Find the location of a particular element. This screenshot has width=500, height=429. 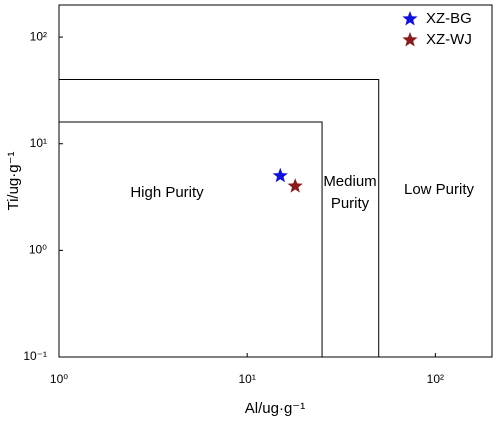

legend-label: XZ-WJ is located at coordinates (449, 39).